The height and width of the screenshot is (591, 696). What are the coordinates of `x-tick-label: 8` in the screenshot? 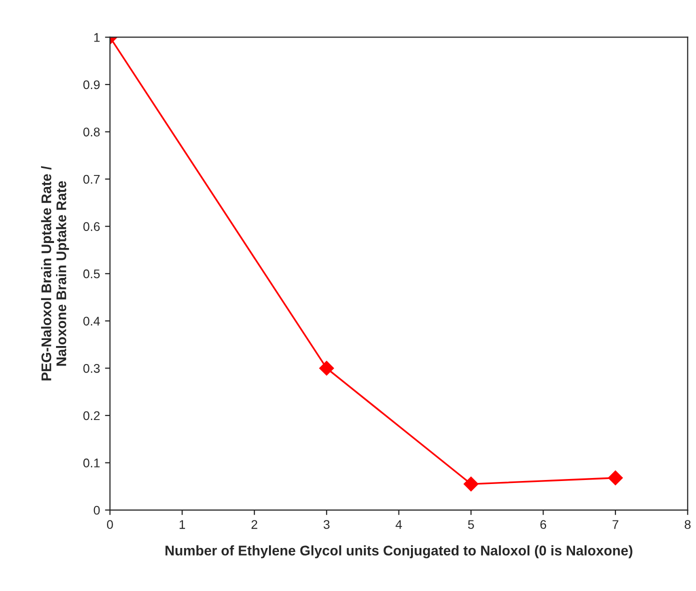 It's located at (687, 524).